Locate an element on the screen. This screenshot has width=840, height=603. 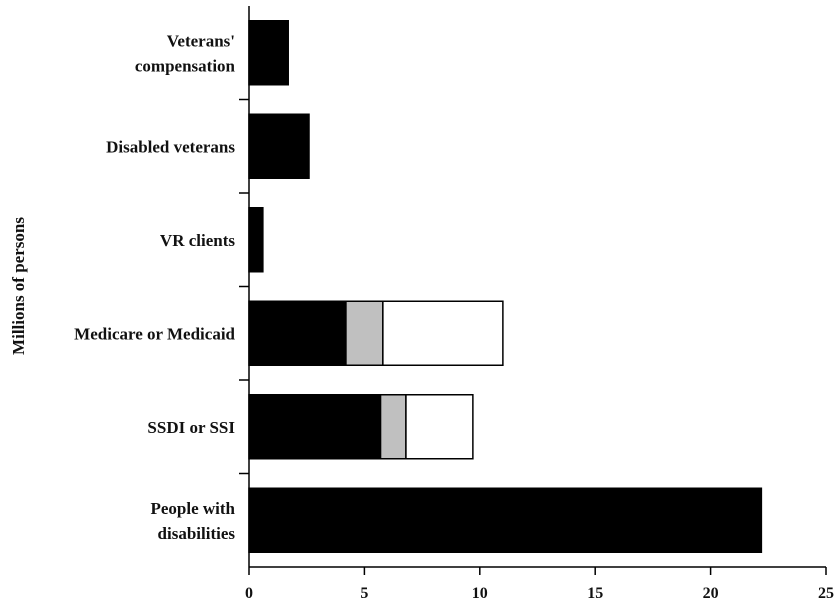
category-label-2: VR clients is located at coordinates (197, 240).